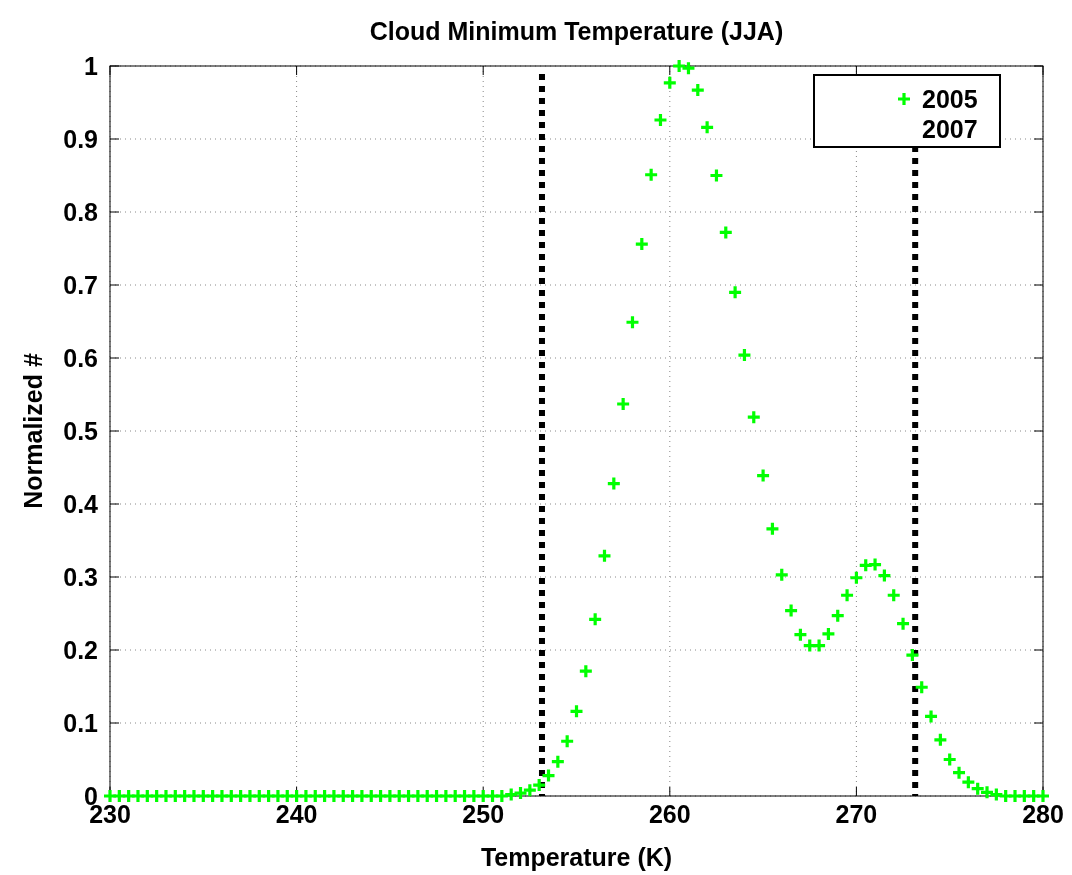 This screenshot has width=1072, height=875. What do you see at coordinates (669, 814) in the screenshot?
I see `x-tick-label: 260` at bounding box center [669, 814].